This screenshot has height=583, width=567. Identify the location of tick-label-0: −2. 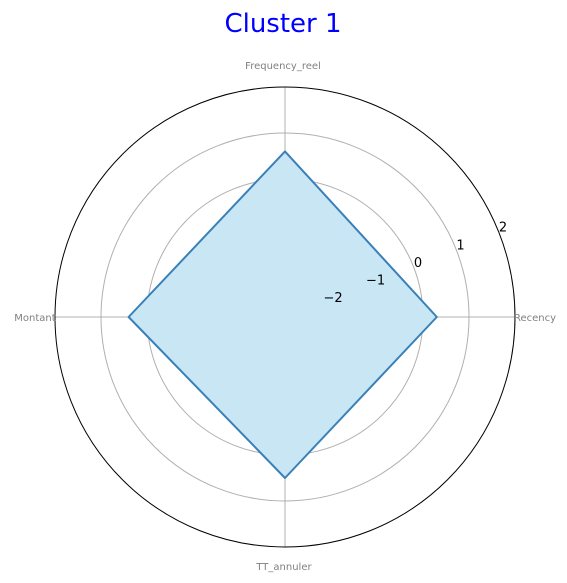
(332, 298).